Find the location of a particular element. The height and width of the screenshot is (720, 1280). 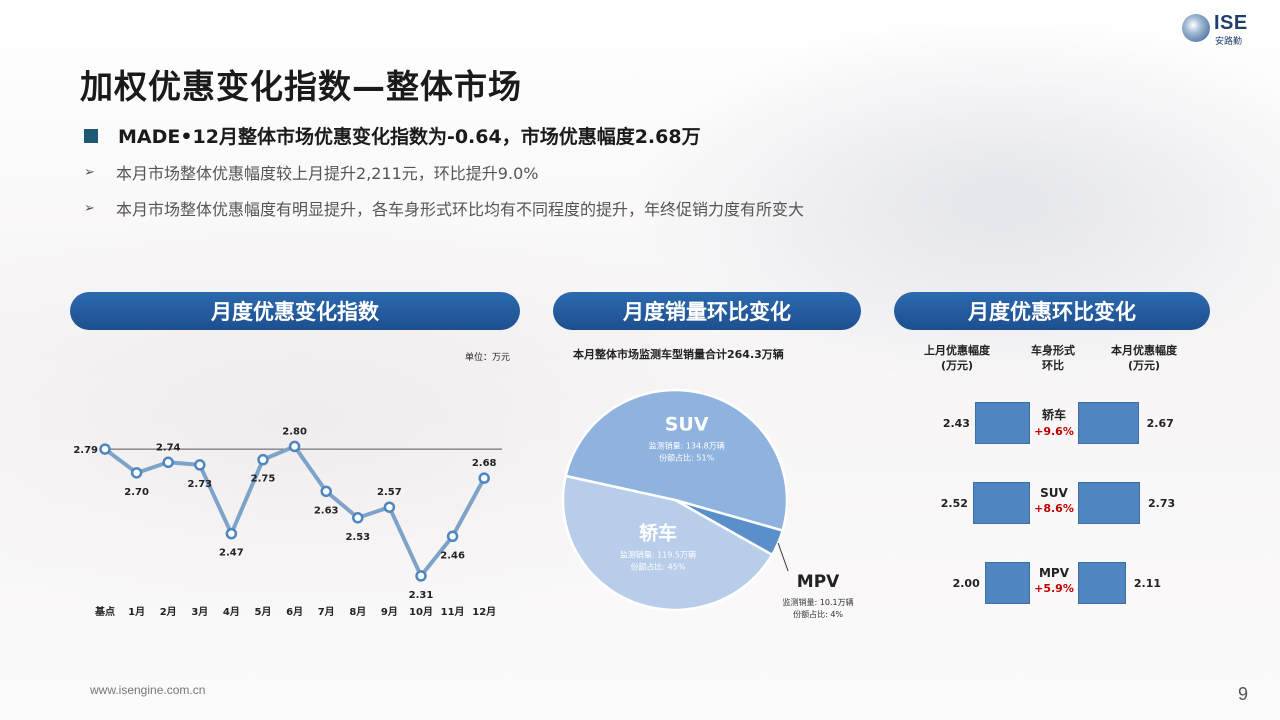

pie-note: 本月整体市场监测车型销量合计264.3万辆 is located at coordinates (678, 354).